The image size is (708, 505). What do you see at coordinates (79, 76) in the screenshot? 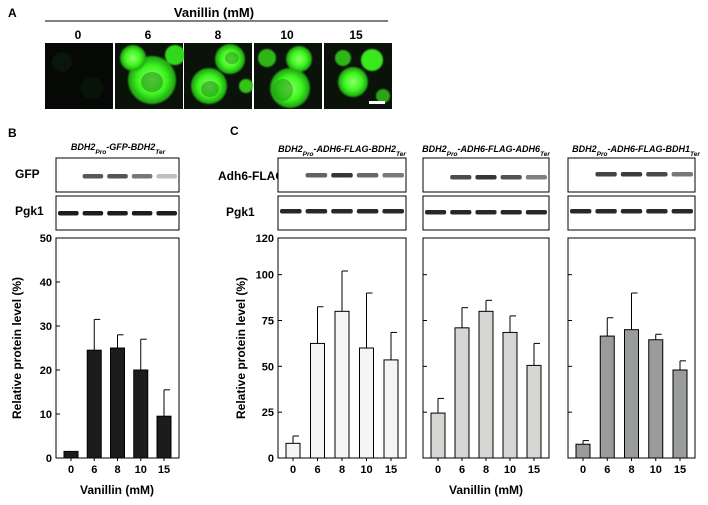
I see `micrograph-0mm` at bounding box center [79, 76].